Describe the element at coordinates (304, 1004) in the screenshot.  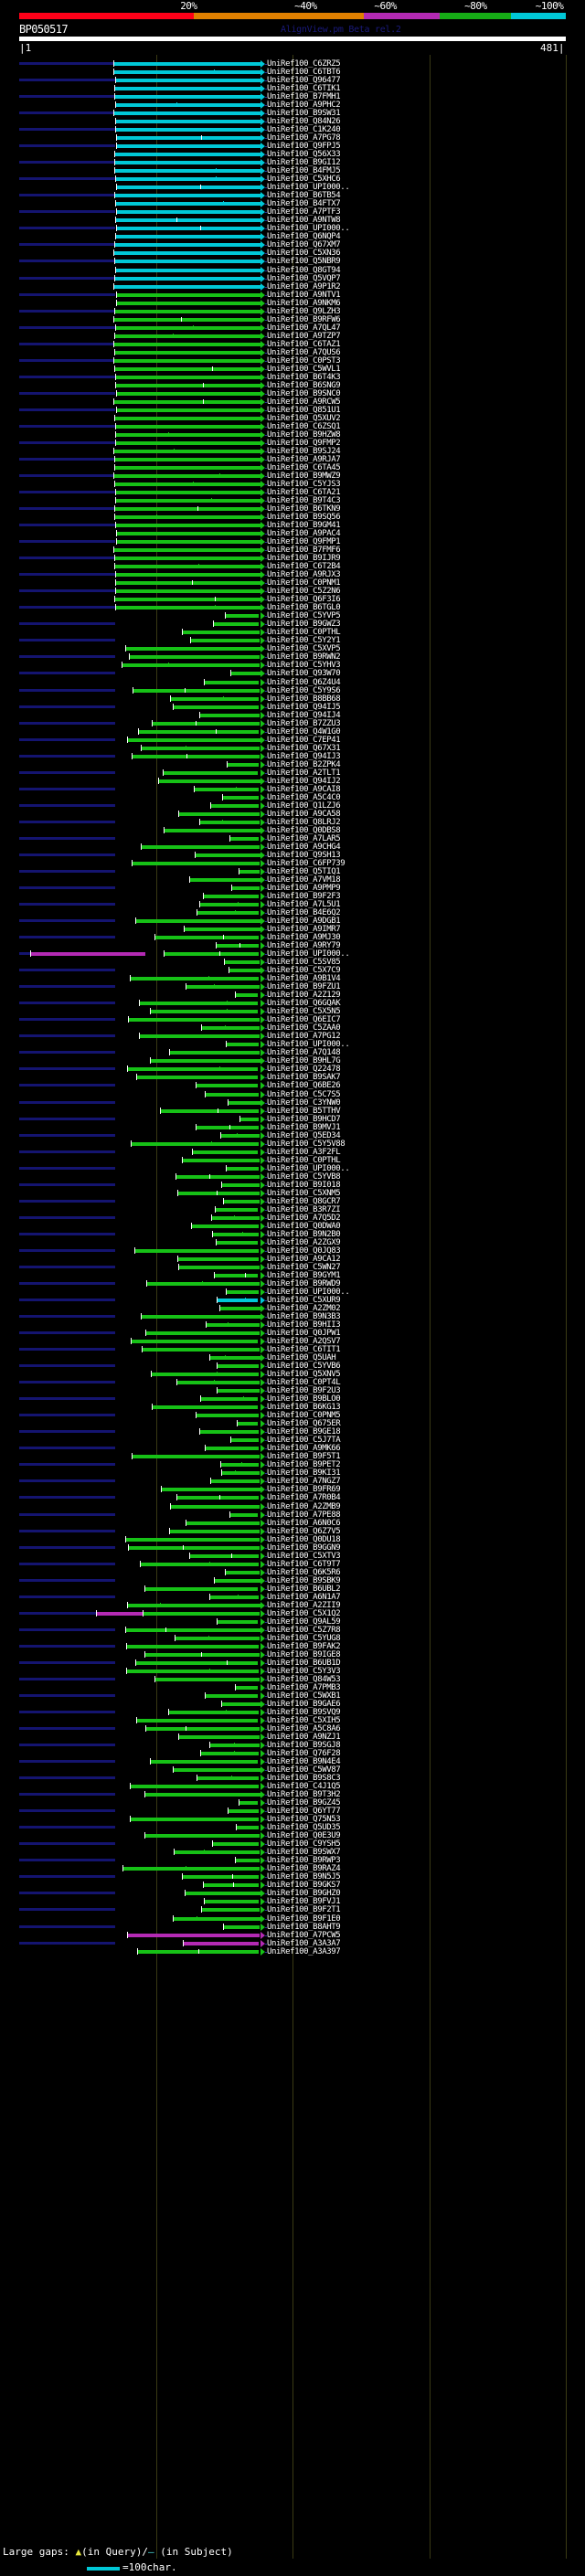
I see `hit-accession-label: UniRef100_Q6GQAK` at that location.